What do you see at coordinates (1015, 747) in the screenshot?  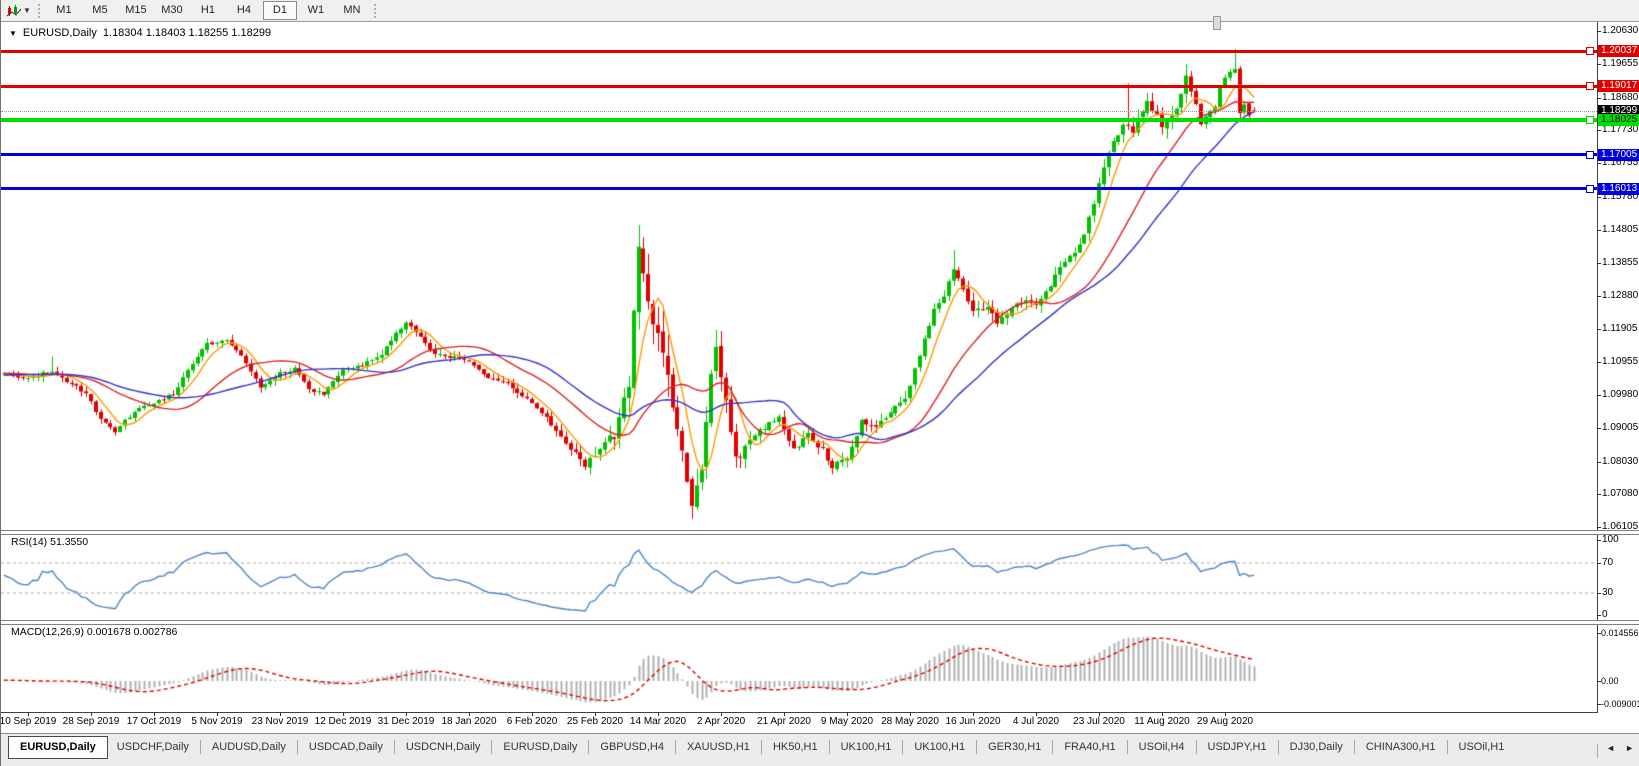 I see `chart-tab-GER30-H1: GER30,H1` at bounding box center [1015, 747].